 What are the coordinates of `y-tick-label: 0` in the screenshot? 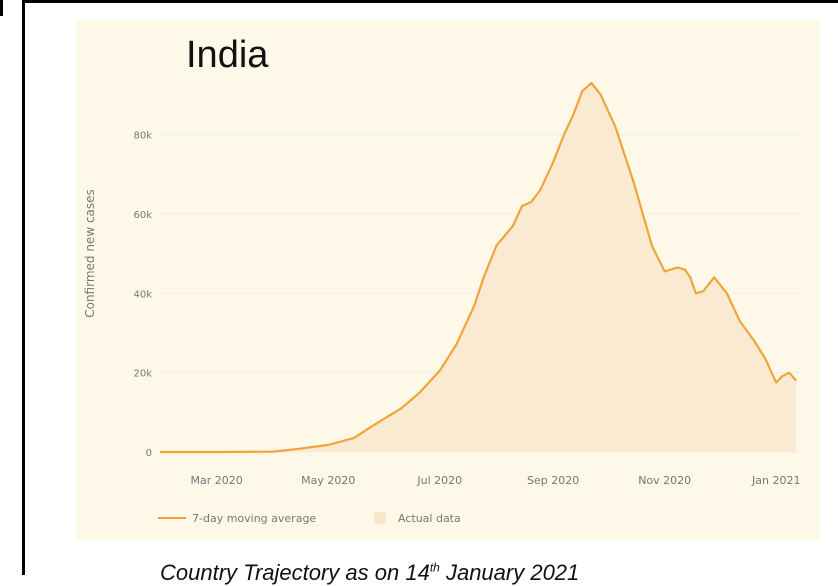 It's located at (149, 453).